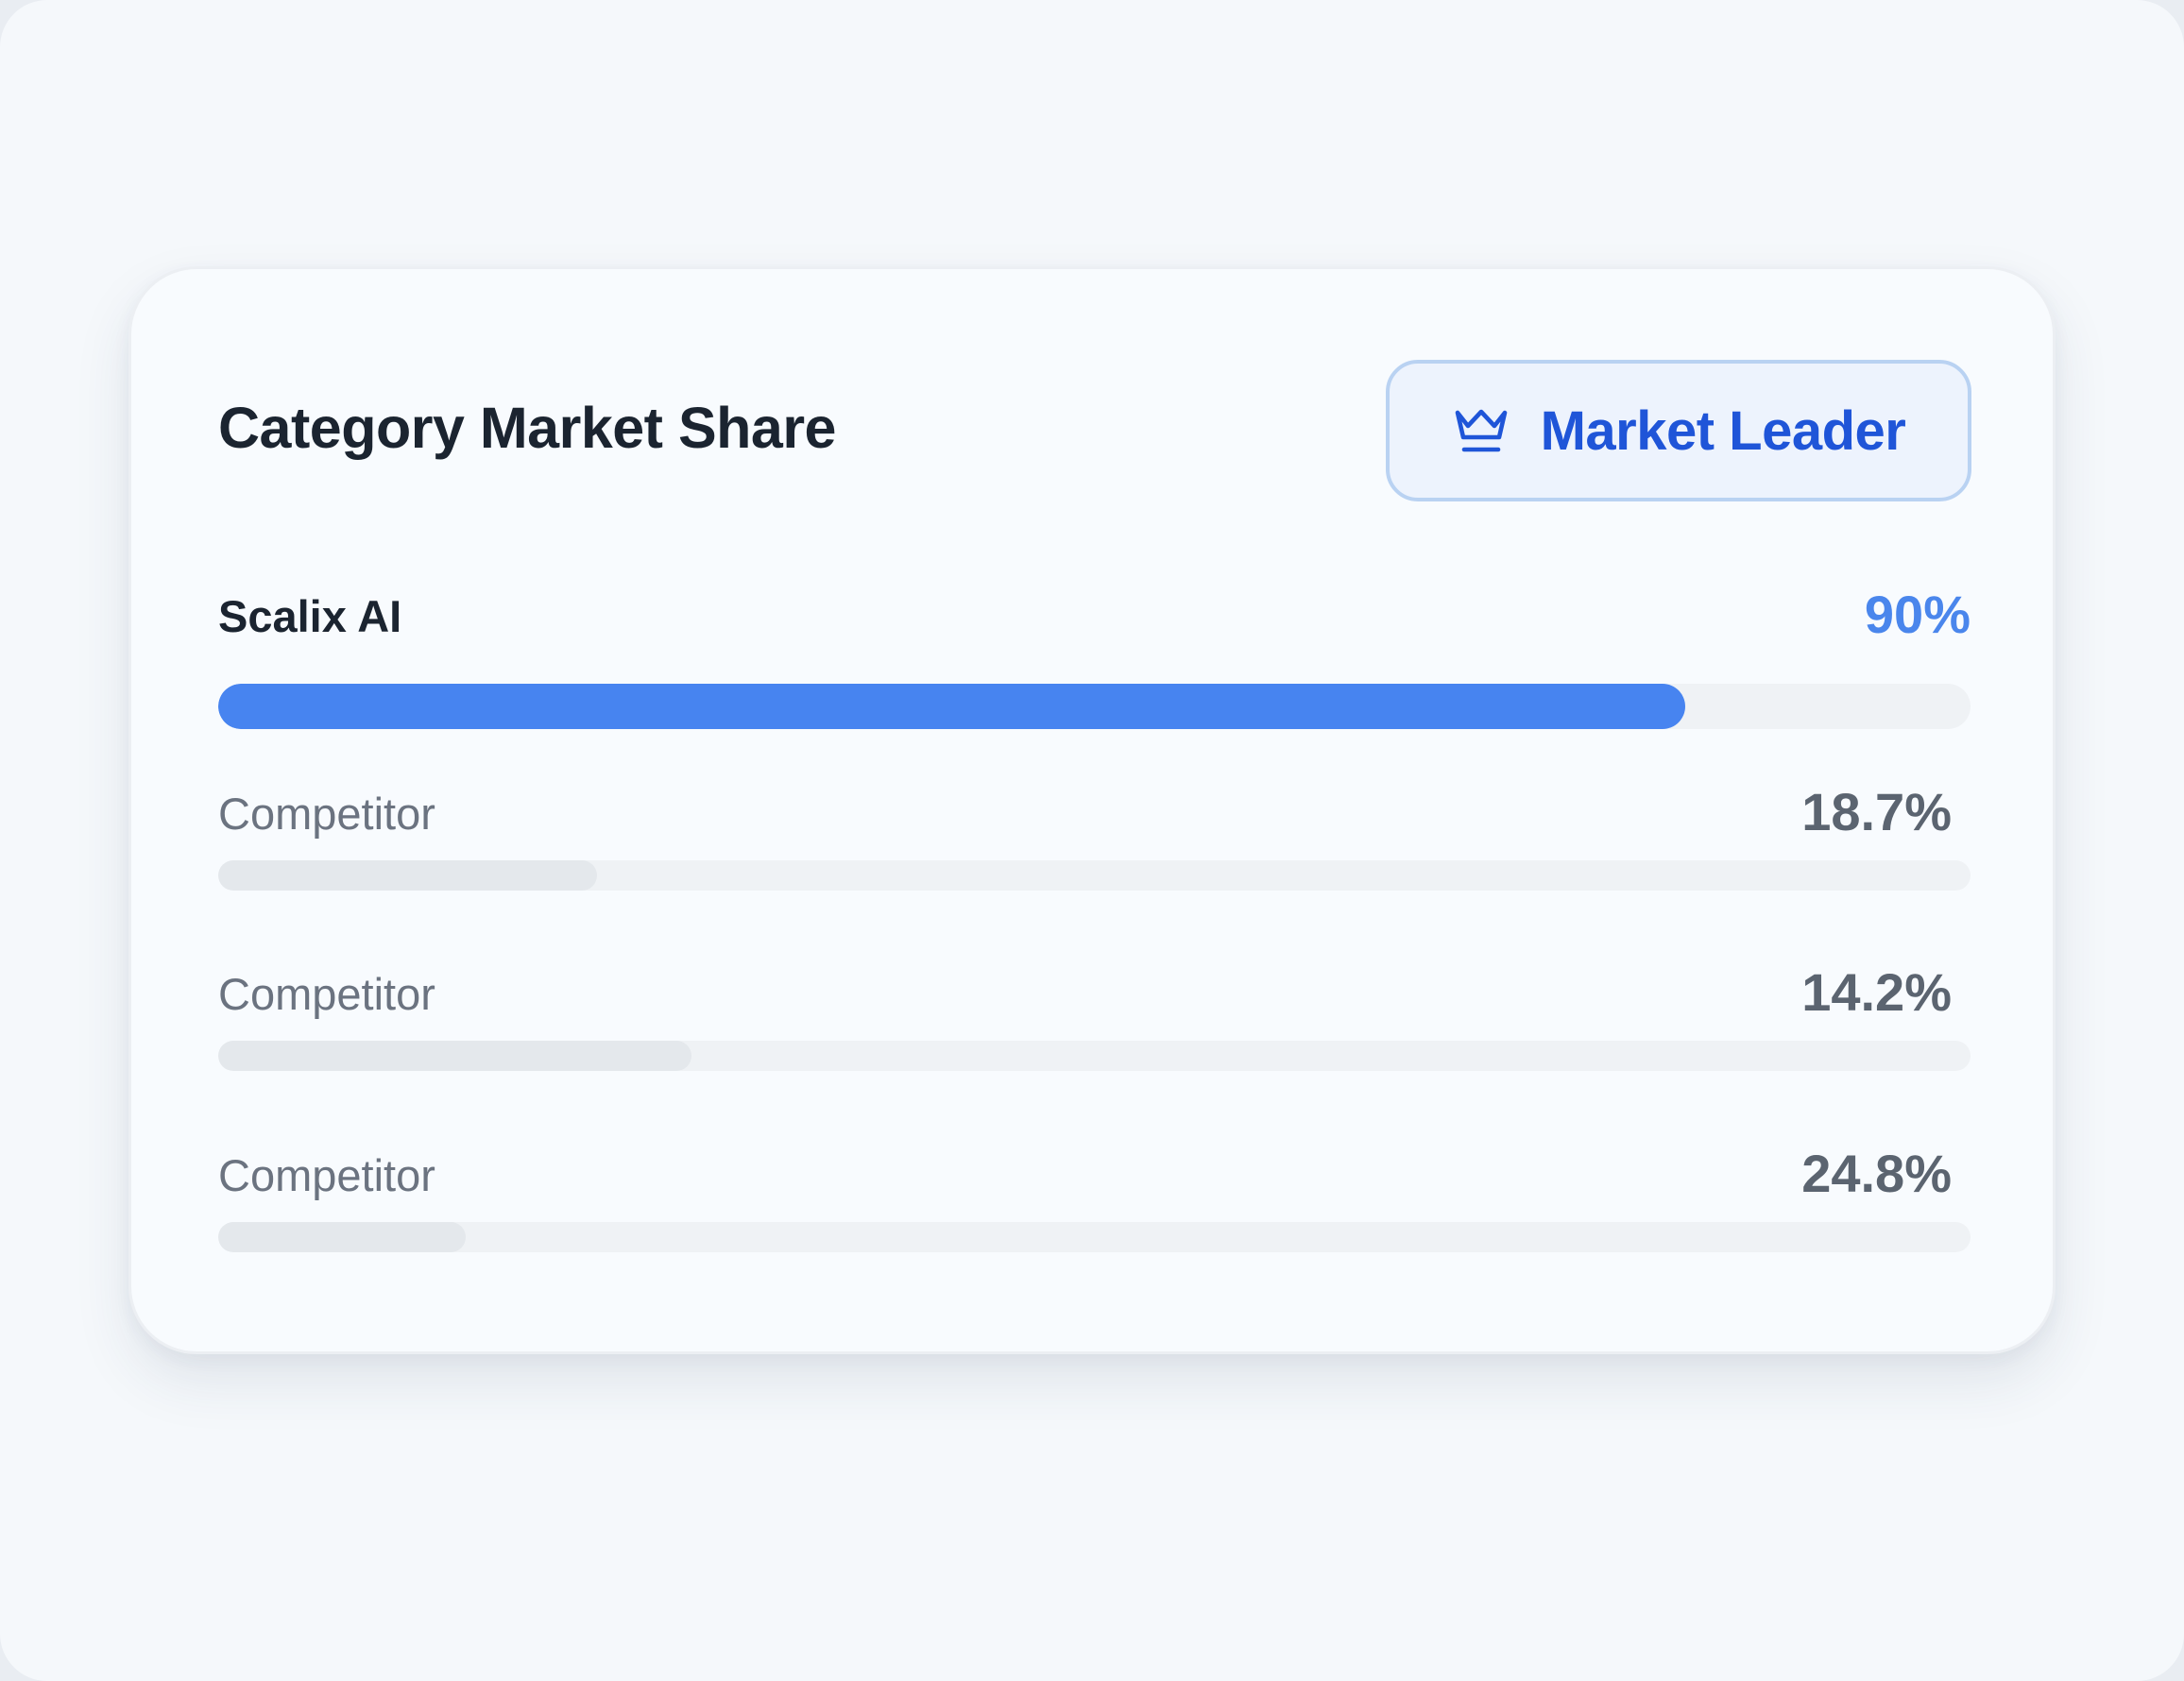 The image size is (2184, 1681). What do you see at coordinates (1094, 660) in the screenshot?
I see `share-row-scalix-ai: Scalix AI 90%` at bounding box center [1094, 660].